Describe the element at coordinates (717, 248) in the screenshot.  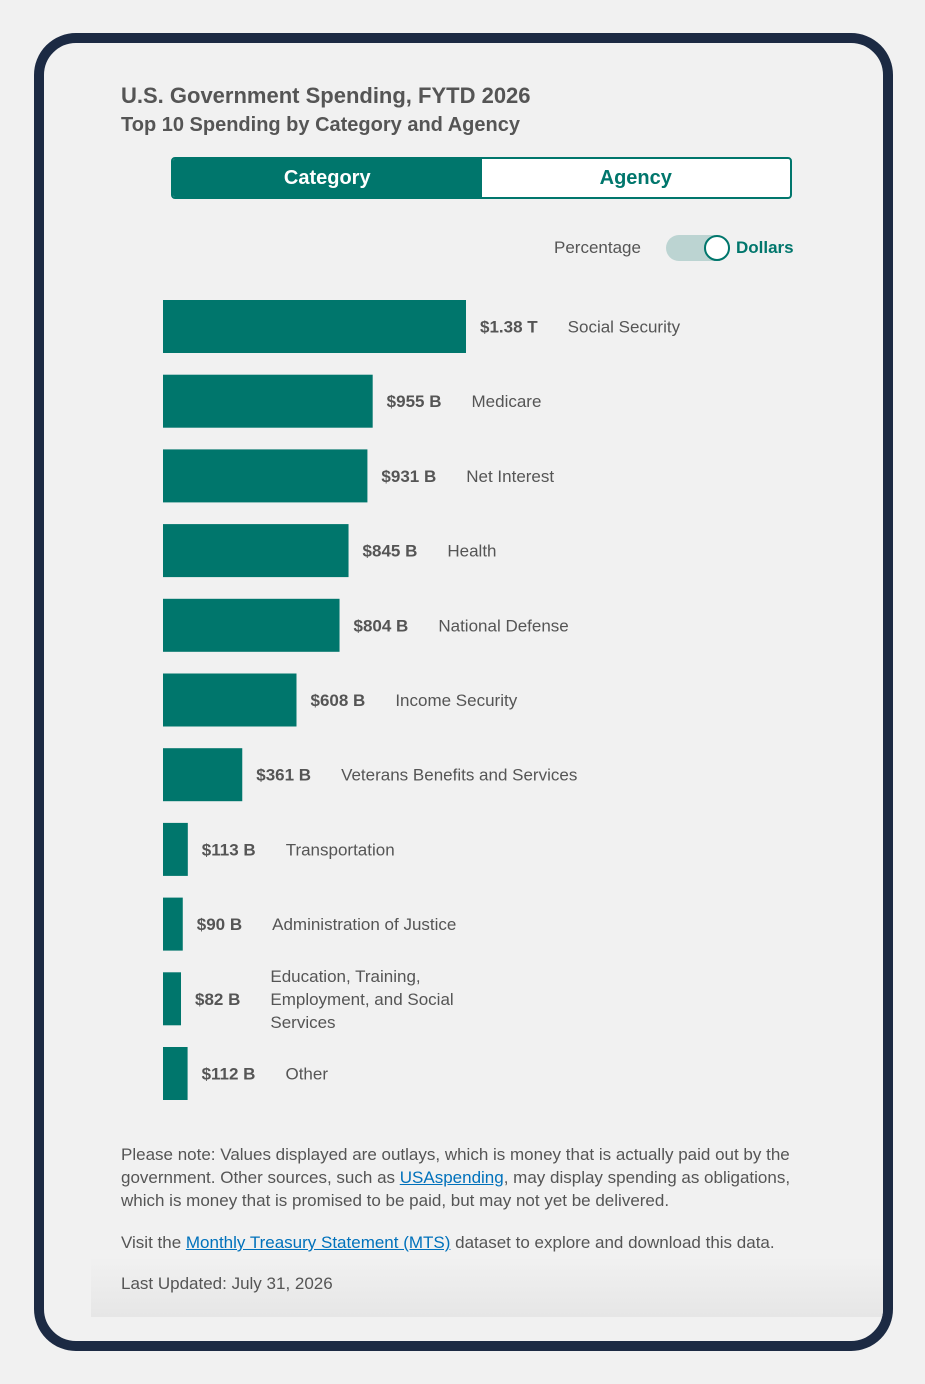
I see `toggle-knob` at that location.